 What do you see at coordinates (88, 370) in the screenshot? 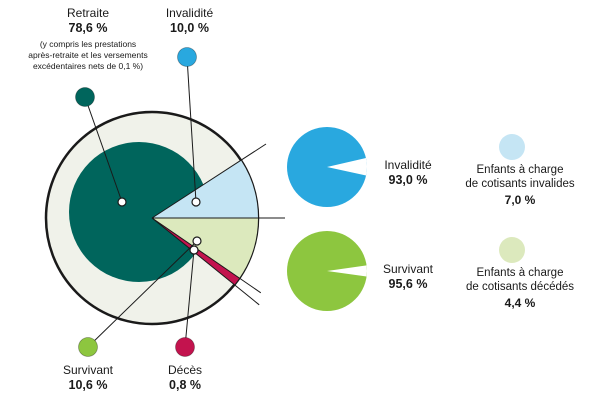
I see `survivant-name: Survivant` at bounding box center [88, 370].